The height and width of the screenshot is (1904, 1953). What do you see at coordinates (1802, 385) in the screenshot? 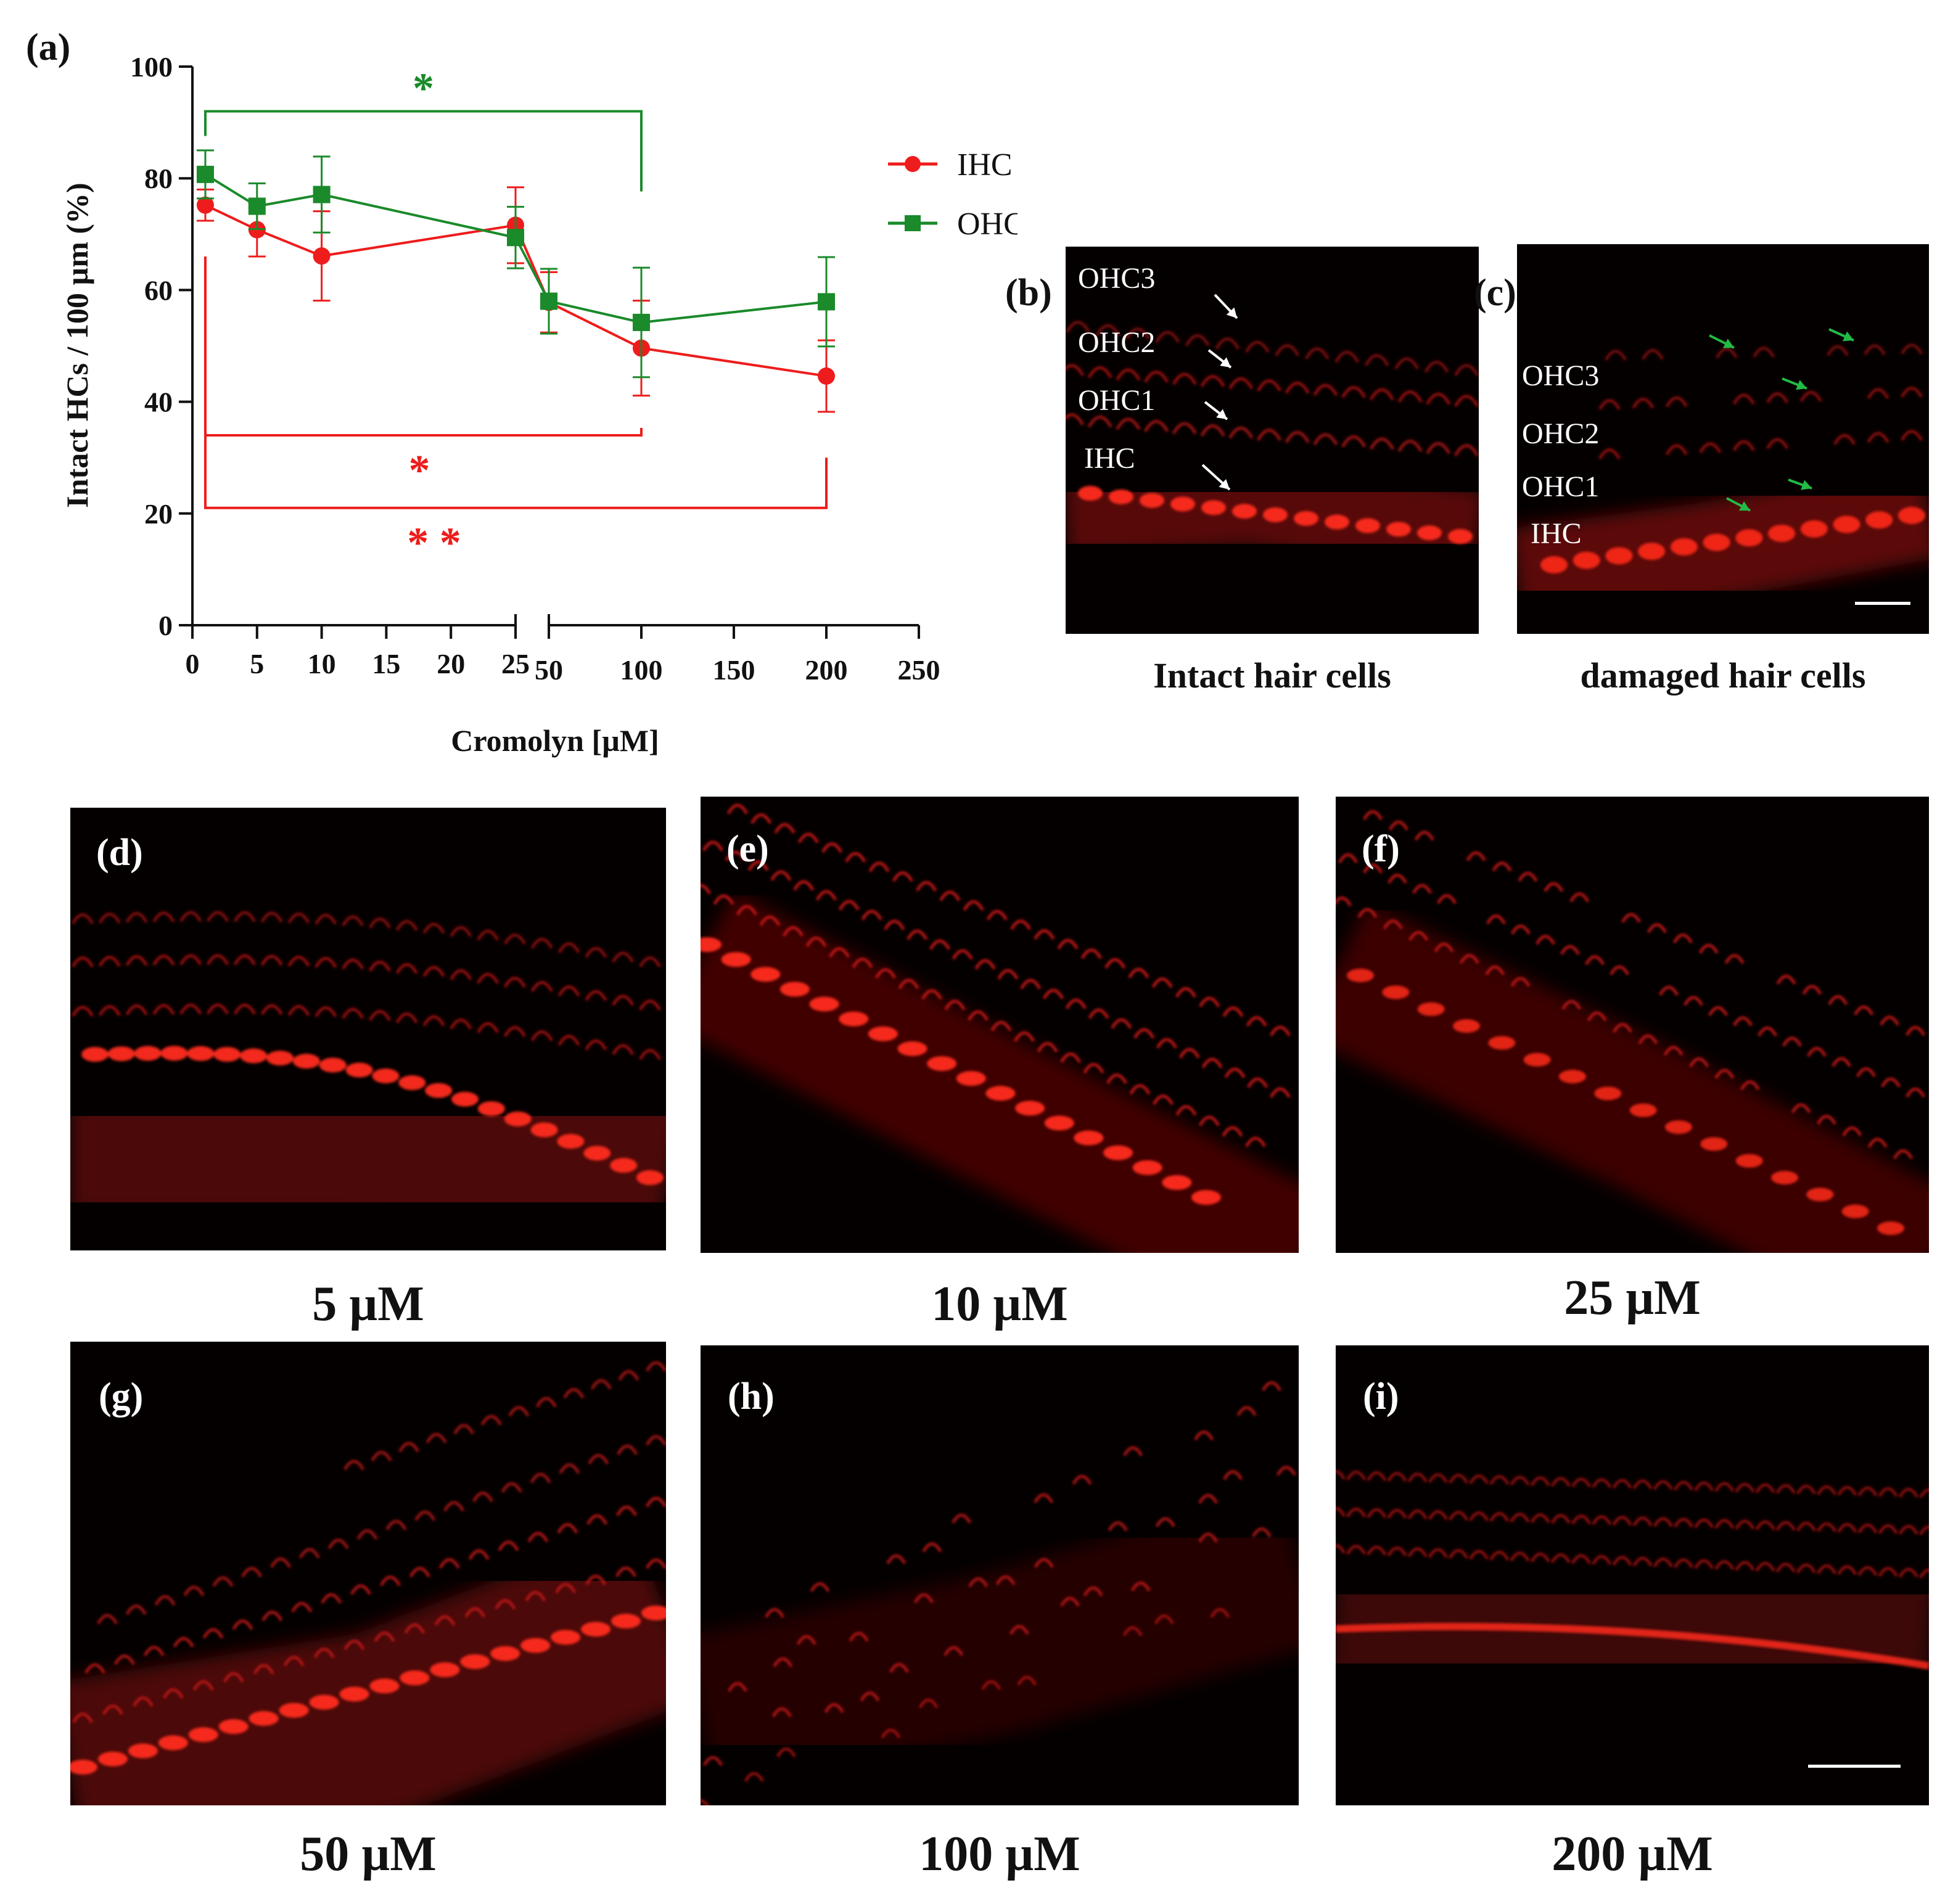
I see `arrow-head` at bounding box center [1802, 385].